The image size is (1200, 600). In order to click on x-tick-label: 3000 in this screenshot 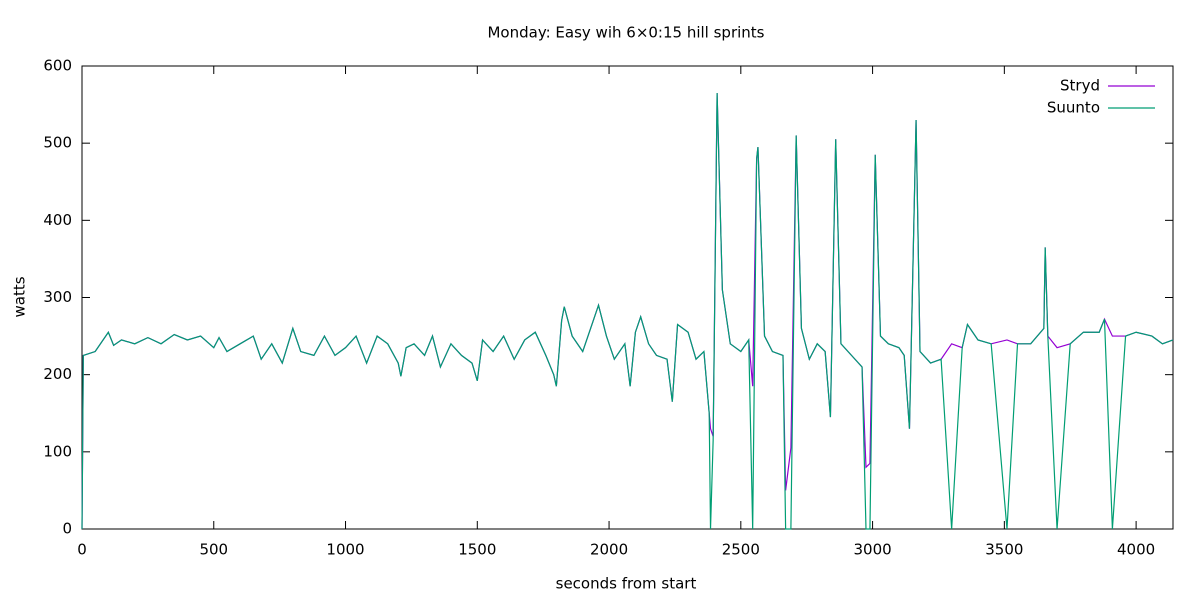, I will do `click(872, 550)`.